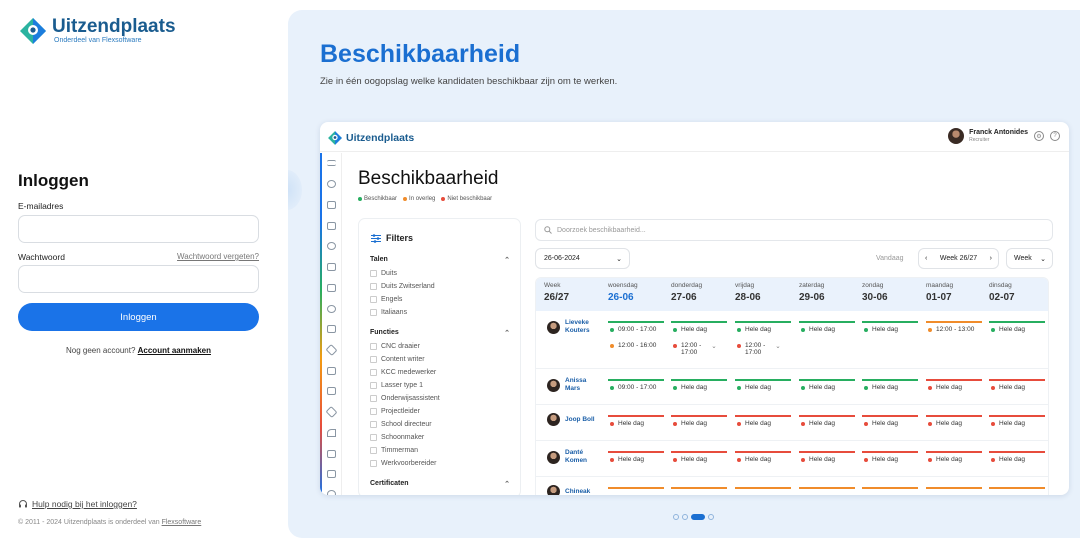 Image resolution: width=1080 pixels, height=547 pixels. What do you see at coordinates (765, 292) in the screenshot?
I see `day-column-header: vrijdag 28-06` at bounding box center [765, 292].